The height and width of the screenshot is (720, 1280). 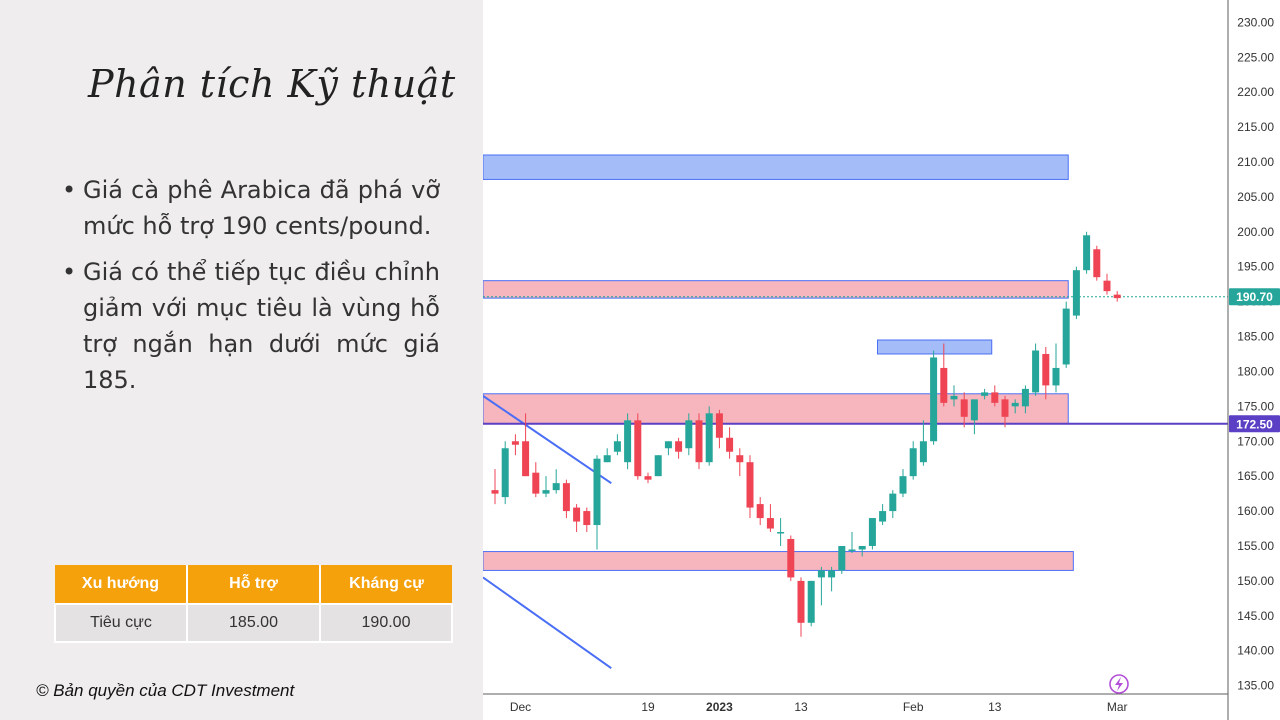 What do you see at coordinates (776, 167) in the screenshot?
I see `zone-resistance-blue` at bounding box center [776, 167].